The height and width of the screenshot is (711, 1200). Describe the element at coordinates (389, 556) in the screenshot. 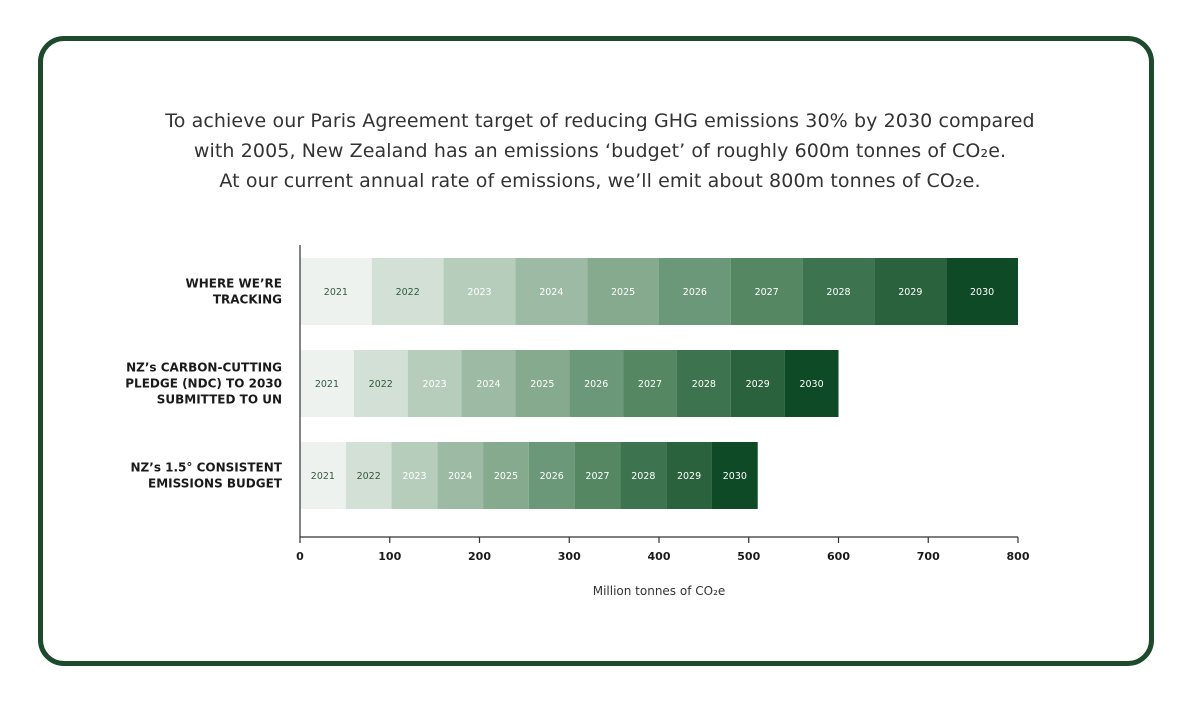

I see `x-tick-label: 100` at that location.